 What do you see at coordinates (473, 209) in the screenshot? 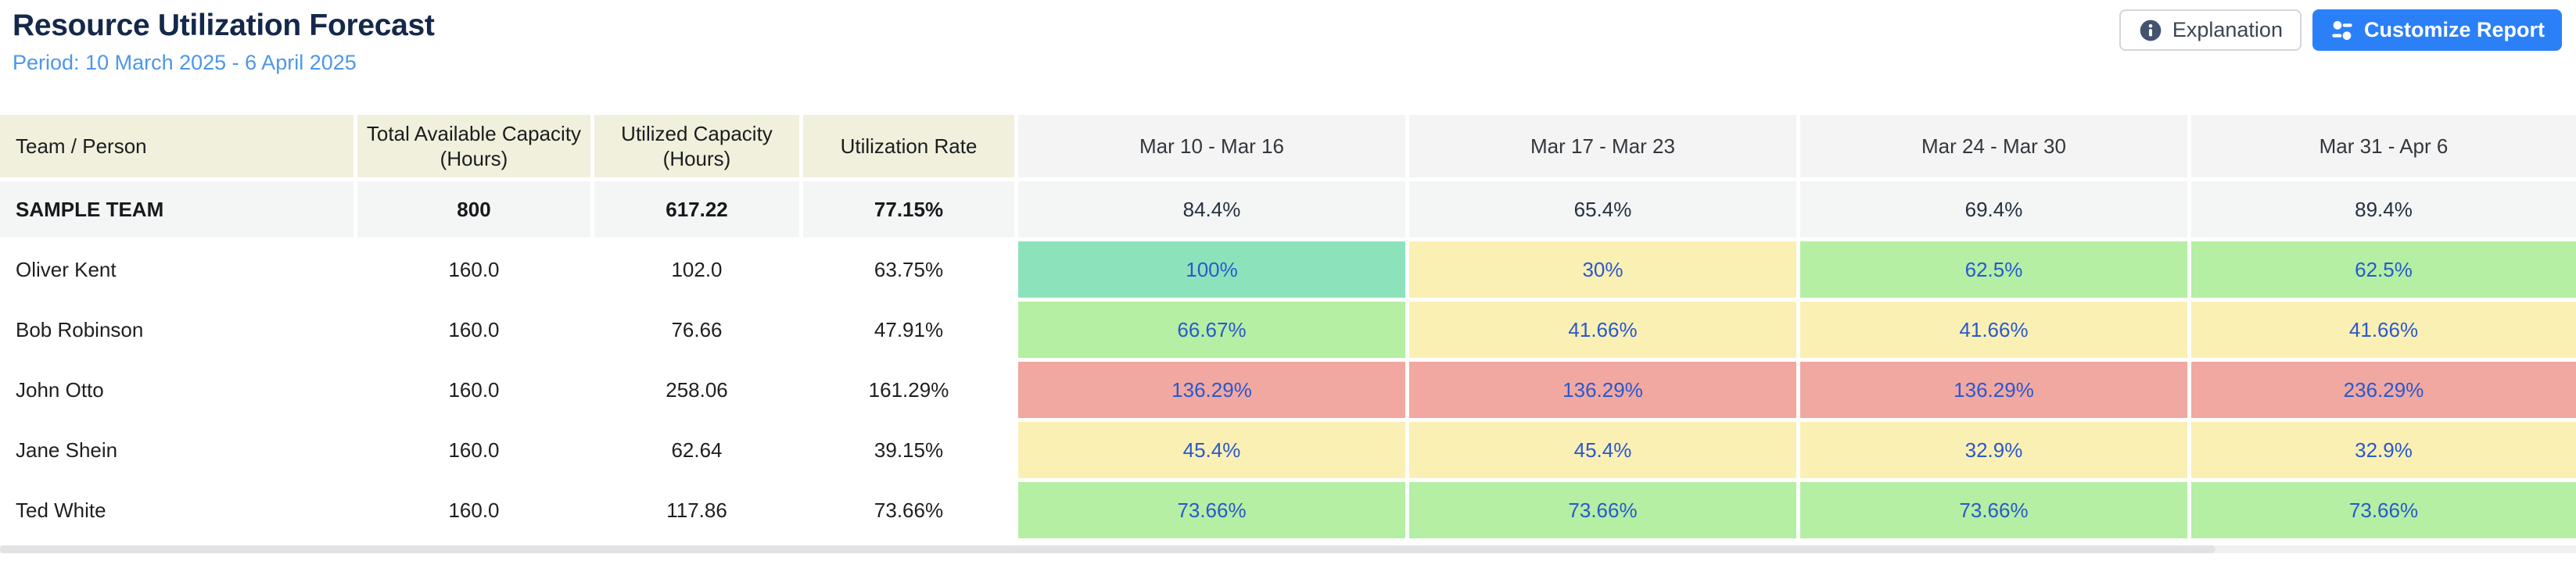
I see `total-capacity-cell: 800` at bounding box center [473, 209].